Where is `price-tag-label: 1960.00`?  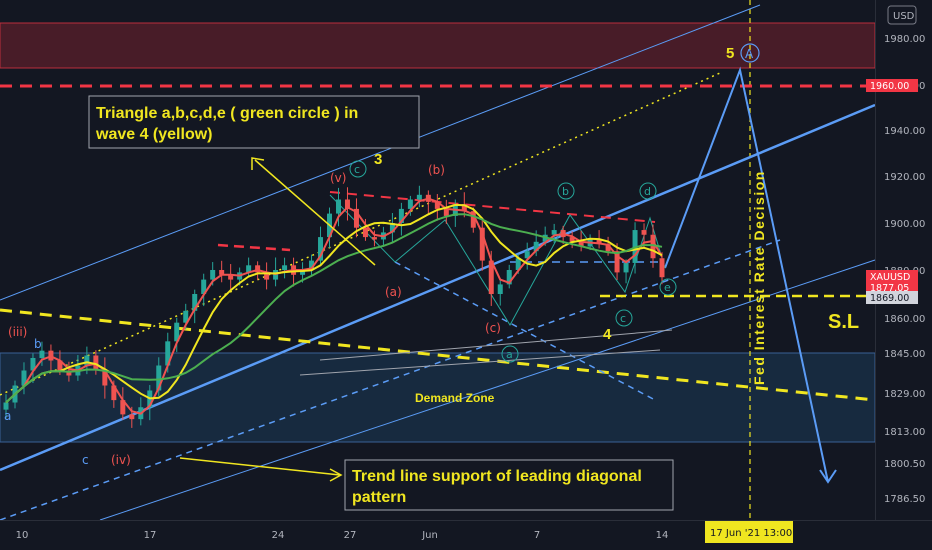 price-tag-label: 1960.00 is located at coordinates (889, 86).